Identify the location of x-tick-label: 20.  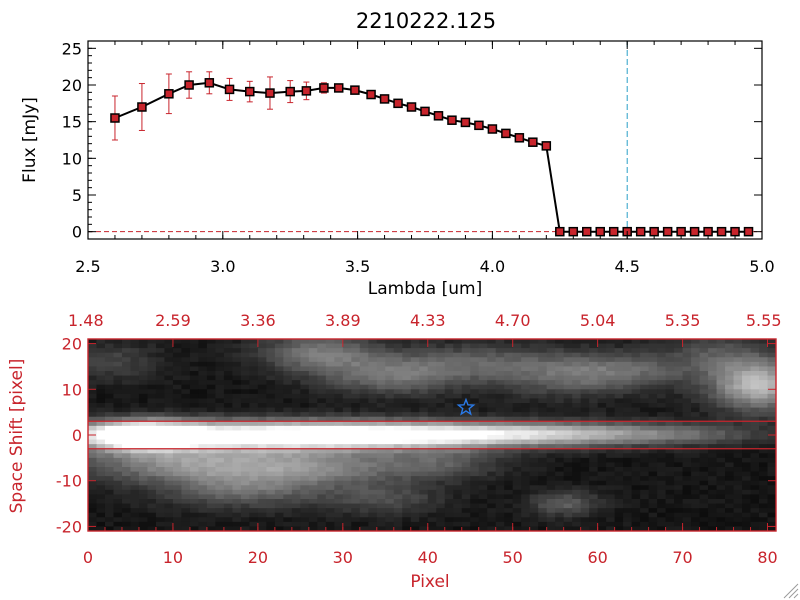
(258, 557).